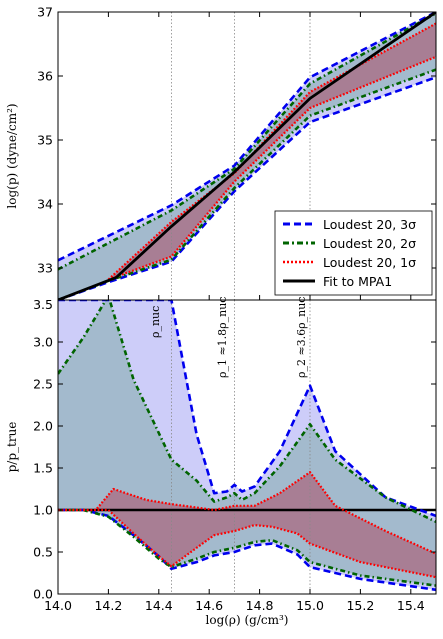  What do you see at coordinates (369, 224) in the screenshot?
I see `legend-label-3sigma: Loudest 20, 3σ` at bounding box center [369, 224].